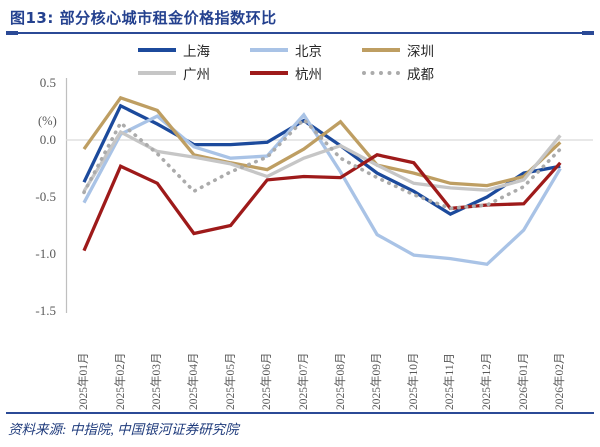  What do you see at coordinates (413, 381) in the screenshot?
I see `x-tick-label: 2025年10月` at bounding box center [413, 381].